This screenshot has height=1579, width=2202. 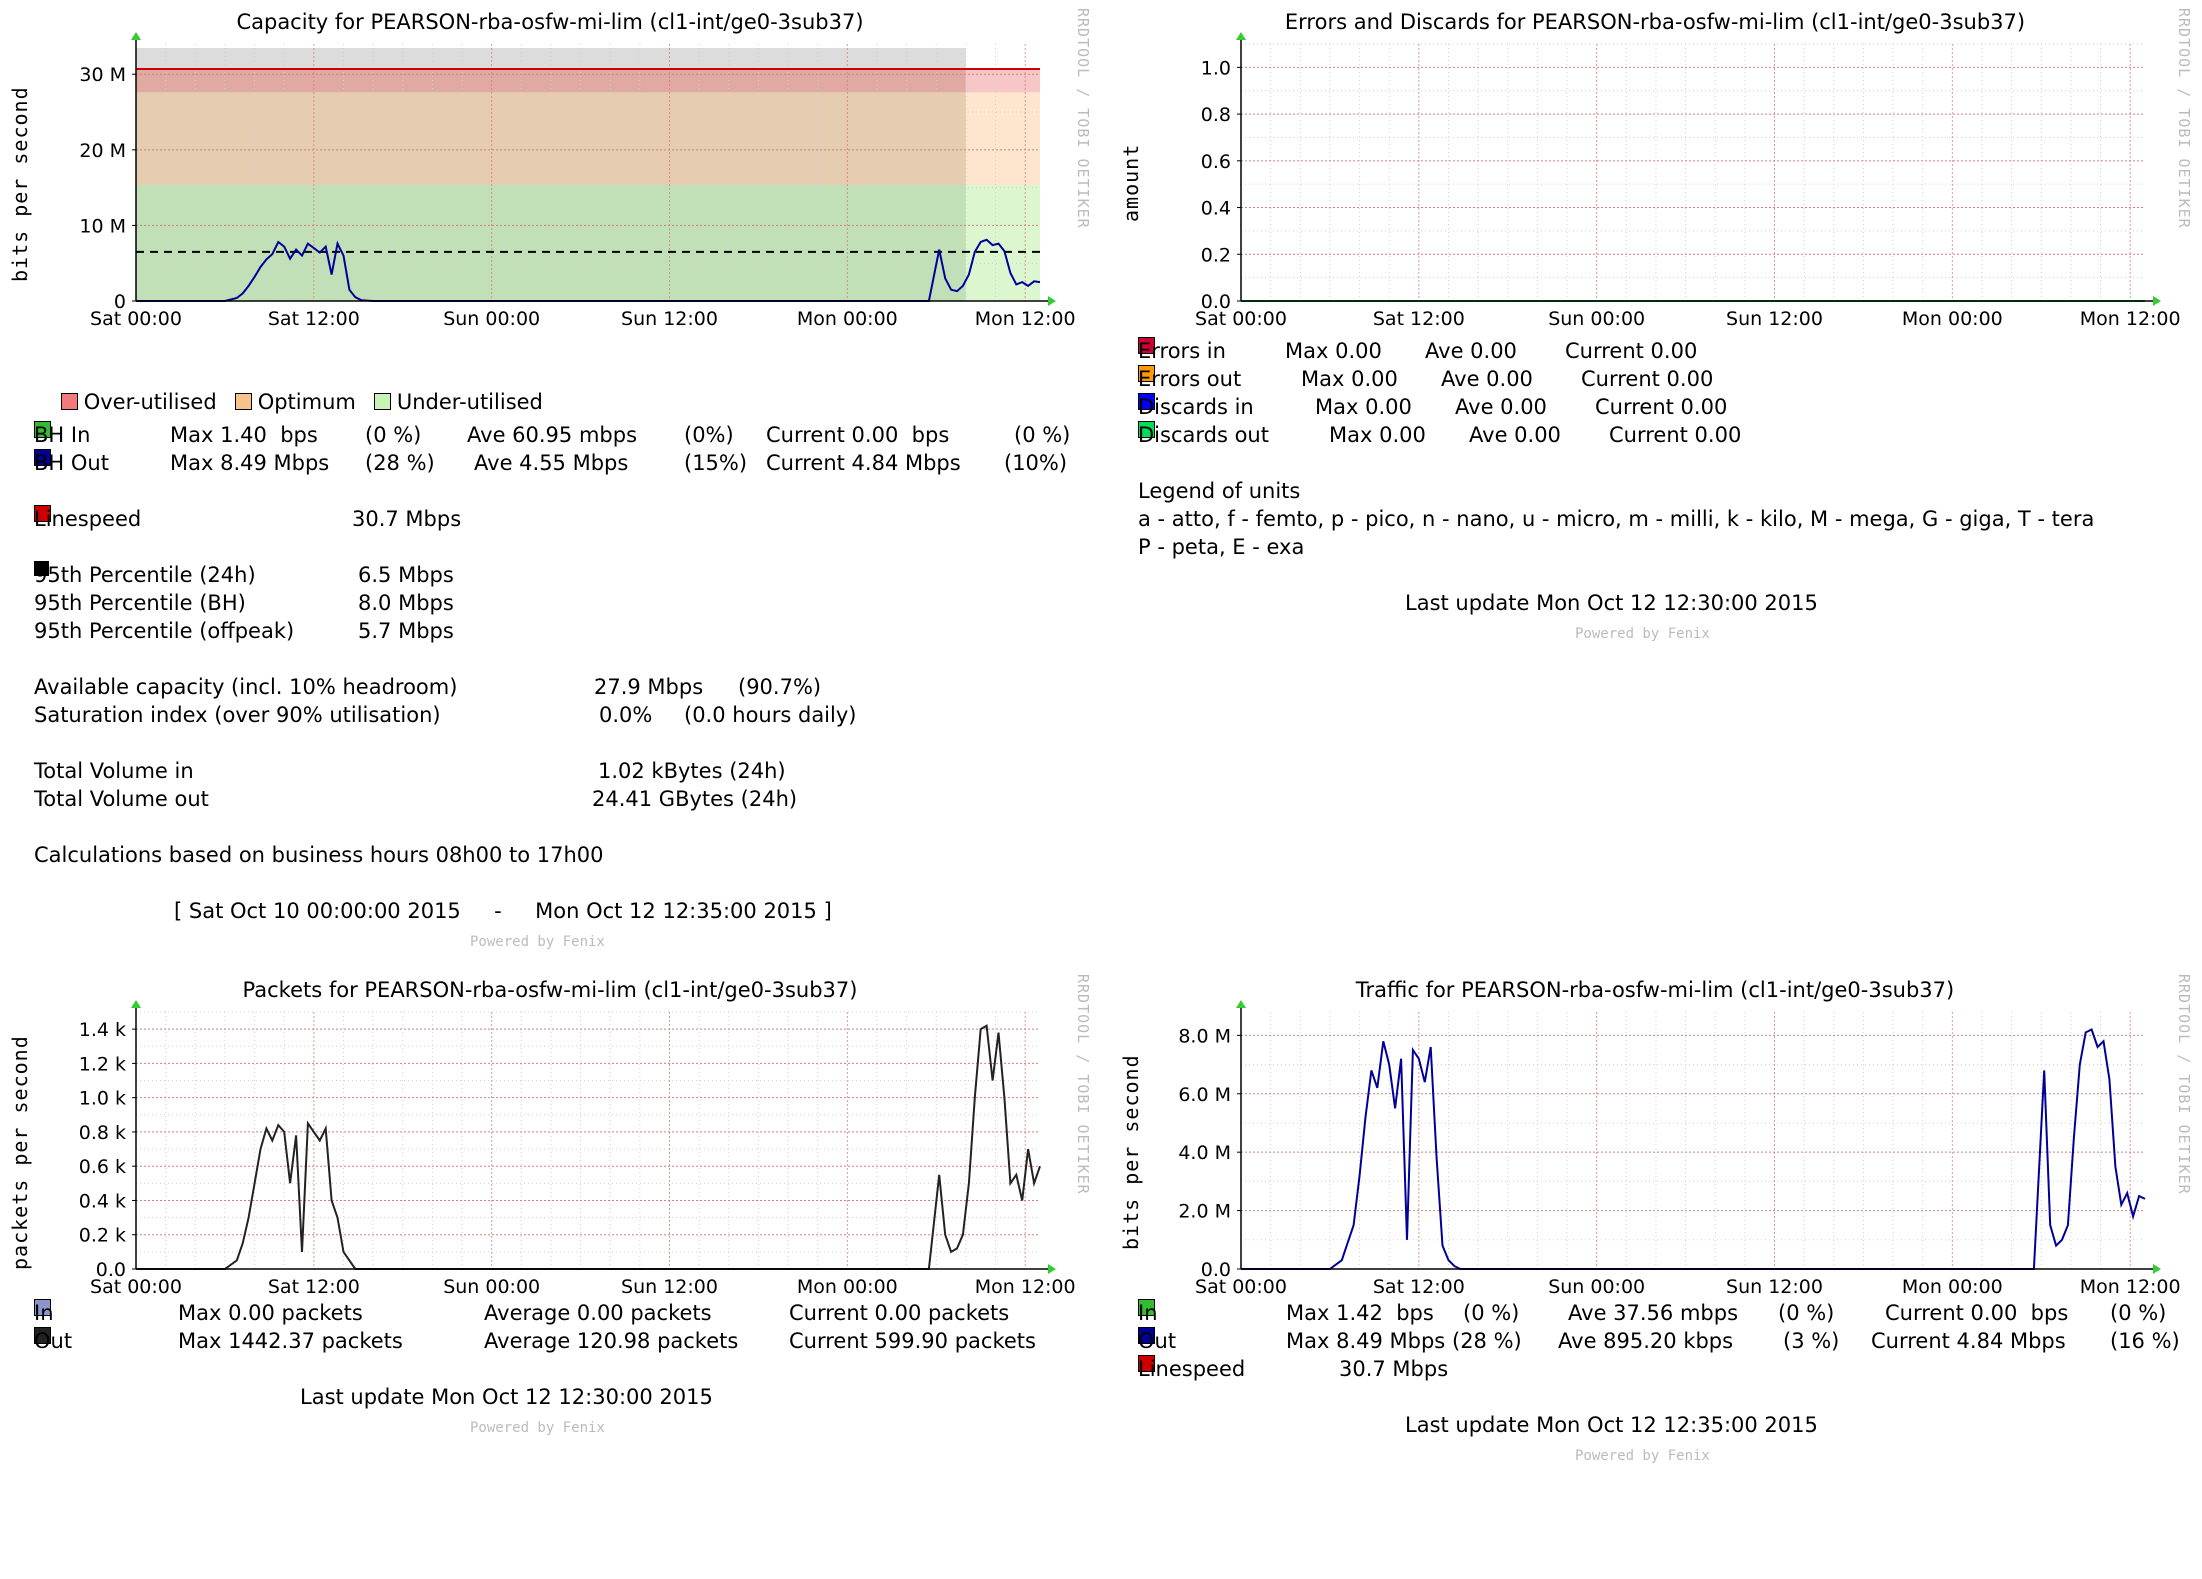 What do you see at coordinates (770, 715) in the screenshot?
I see `saturation-extra: (0.0 hours daily)` at bounding box center [770, 715].